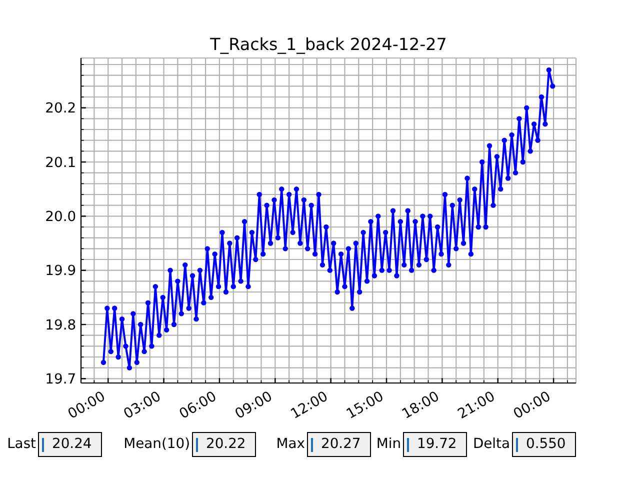 Image resolution: width=640 pixels, height=480 pixels. I want to click on y-tick-label: 19.7, so click(60, 380).